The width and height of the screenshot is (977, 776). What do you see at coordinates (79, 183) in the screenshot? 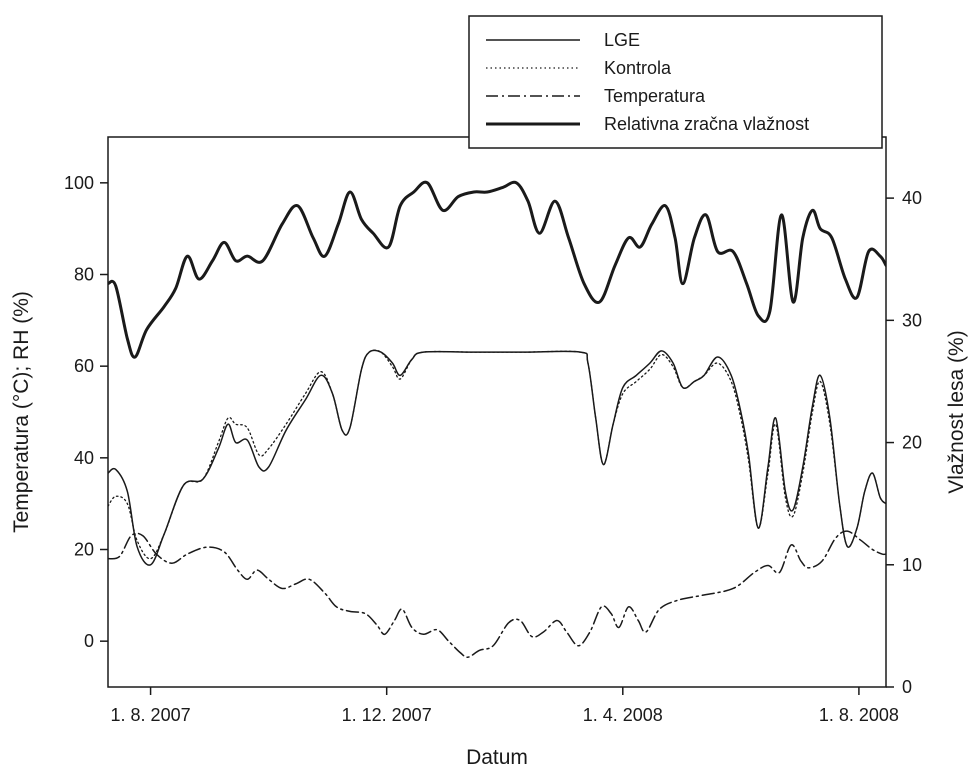
I see `y-left-tick-label: 100` at bounding box center [79, 183].